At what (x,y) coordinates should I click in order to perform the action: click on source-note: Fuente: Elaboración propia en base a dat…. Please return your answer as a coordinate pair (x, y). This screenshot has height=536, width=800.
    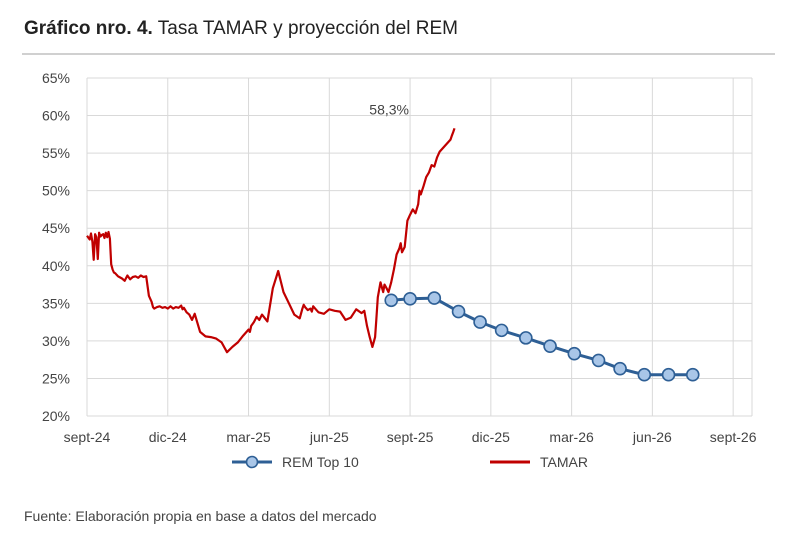
    Looking at the image, I should click on (200, 516).